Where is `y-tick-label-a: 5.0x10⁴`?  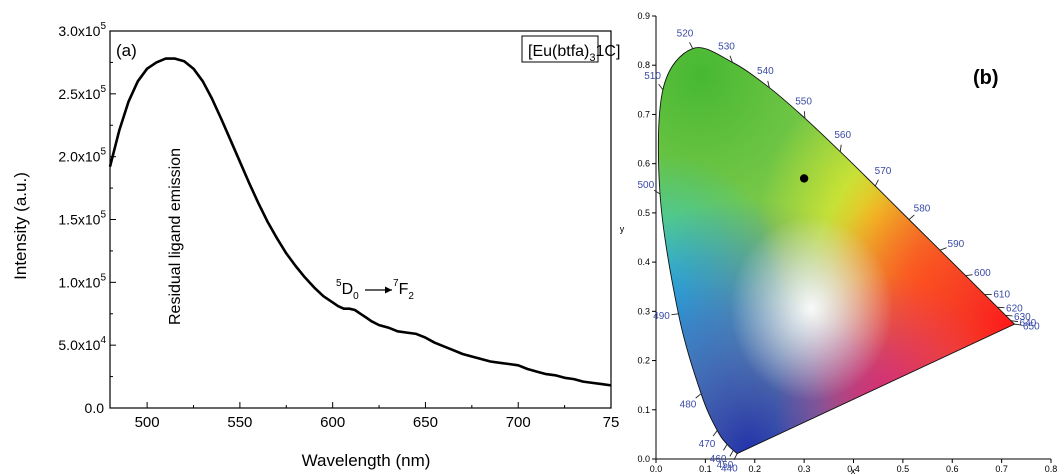 y-tick-label-a: 5.0x10⁴ is located at coordinates (82, 344).